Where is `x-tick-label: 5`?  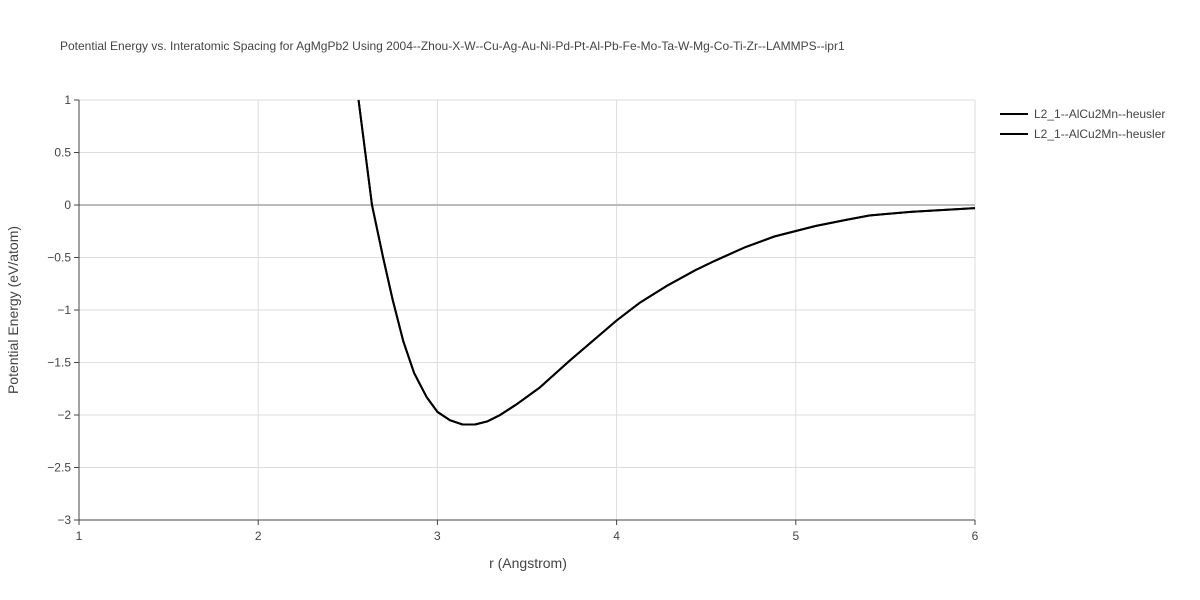
x-tick-label: 5 is located at coordinates (795, 536).